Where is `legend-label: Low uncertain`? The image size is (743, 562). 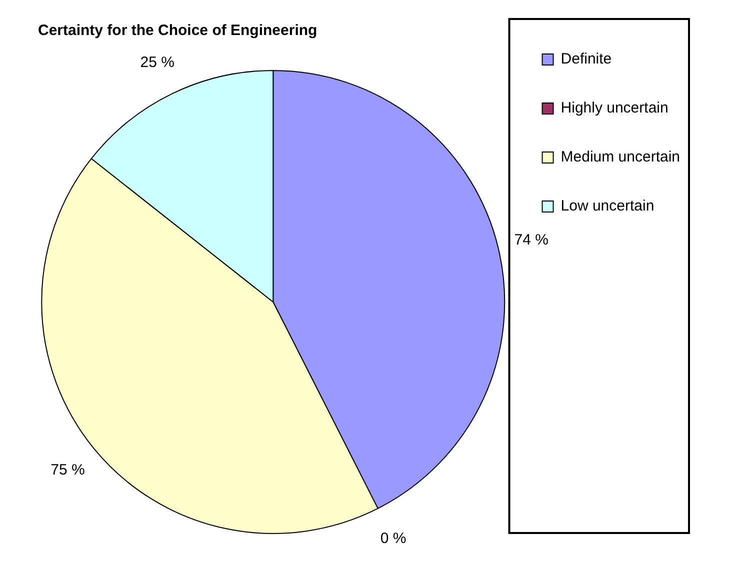 legend-label: Low uncertain is located at coordinates (607, 206).